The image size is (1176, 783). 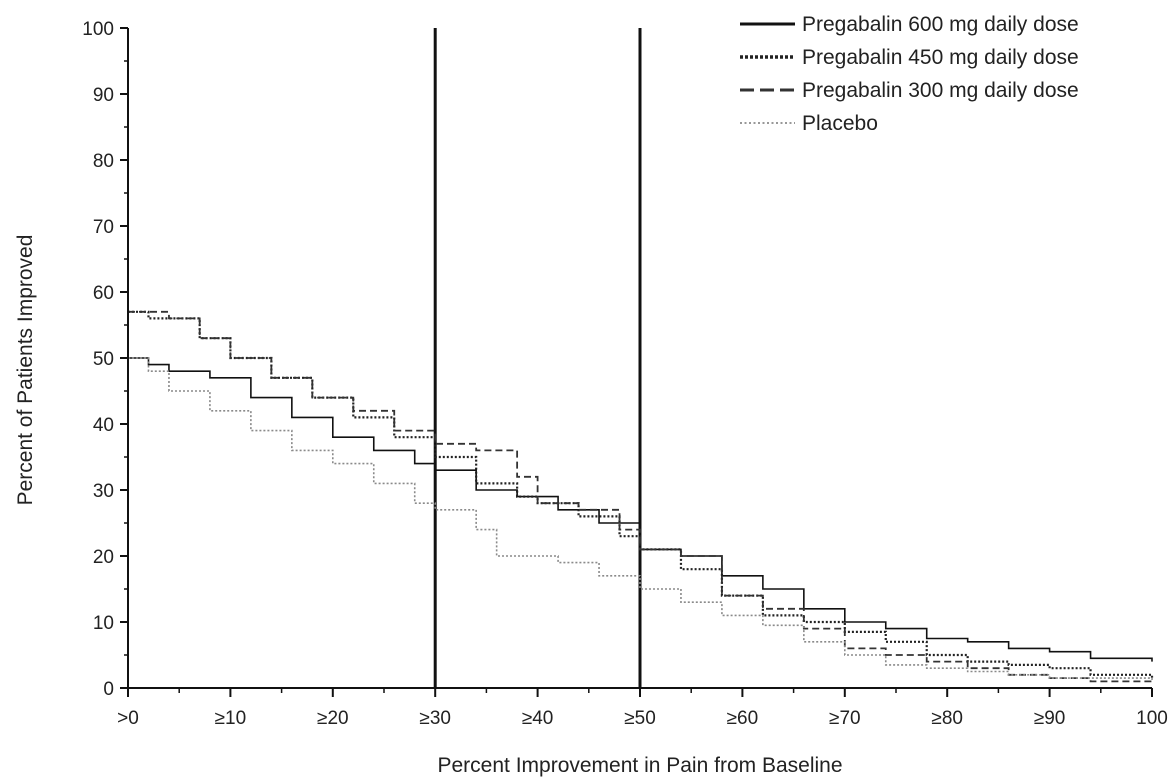 I want to click on reference-lines, so click(x=537, y=358).